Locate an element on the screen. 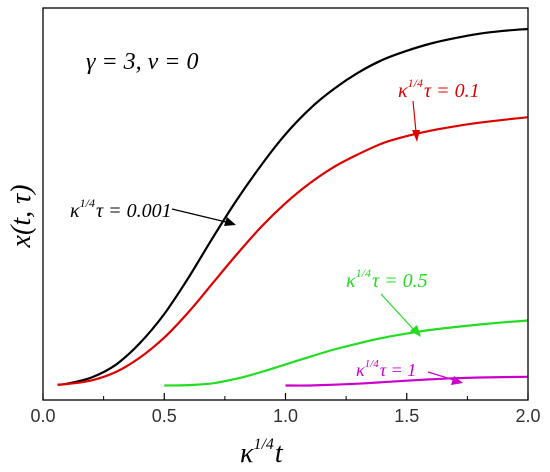 This screenshot has width=550, height=472. x-tick-label: 0.0 is located at coordinates (42, 416).